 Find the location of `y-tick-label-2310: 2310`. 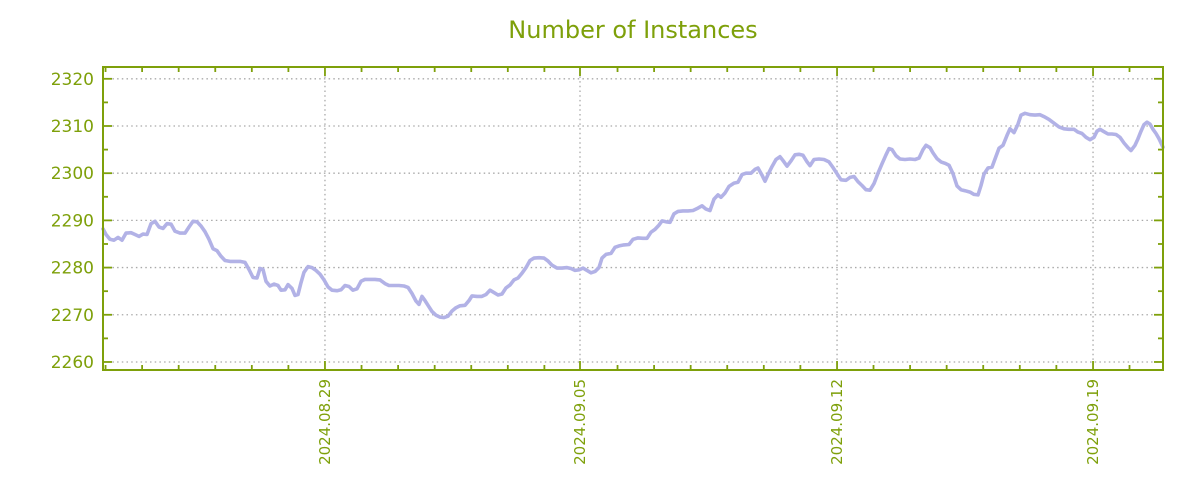

y-tick-label-2310: 2310 is located at coordinates (72, 127).